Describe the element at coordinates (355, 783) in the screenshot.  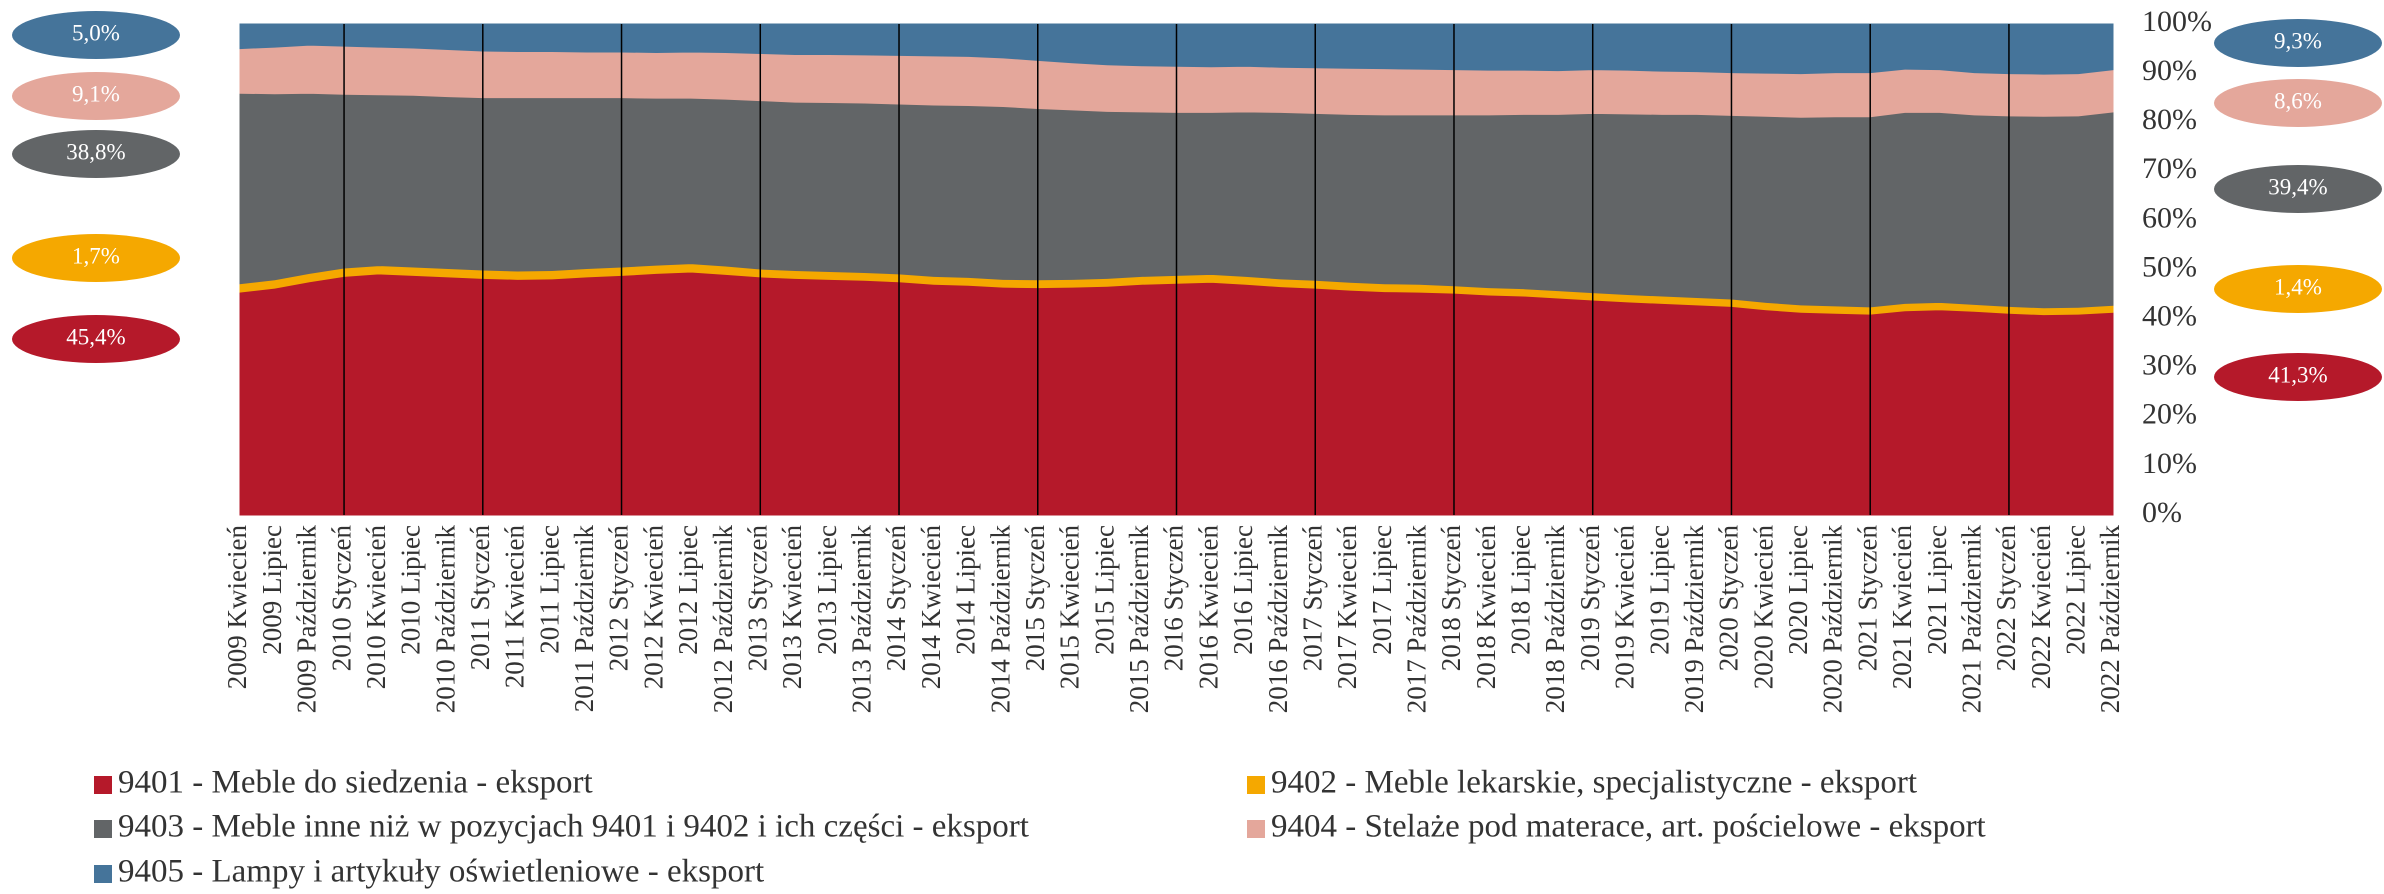
I see `legend-label: 9401 - Meble do siedzenia - eksport` at that location.